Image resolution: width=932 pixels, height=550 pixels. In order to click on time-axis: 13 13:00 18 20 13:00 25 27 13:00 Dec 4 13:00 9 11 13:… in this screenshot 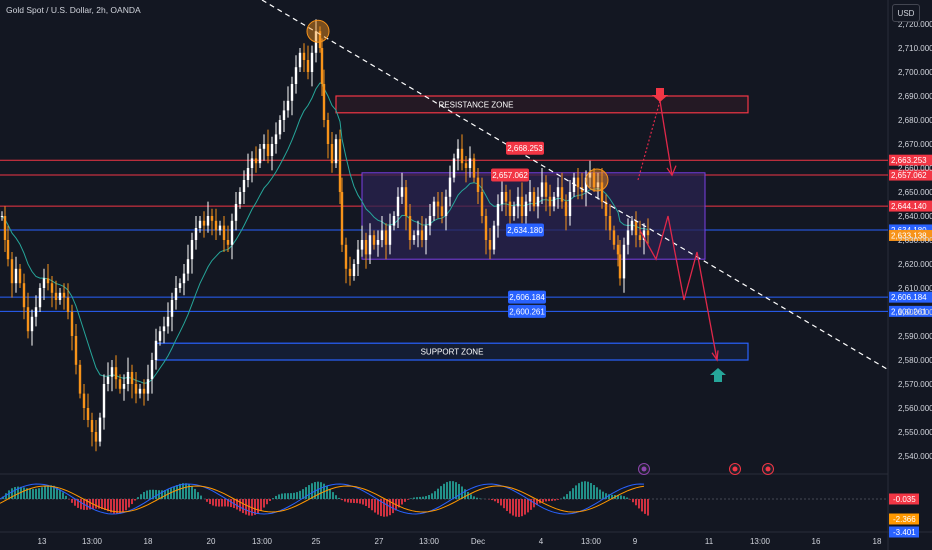, I will do `click(460, 541)`.